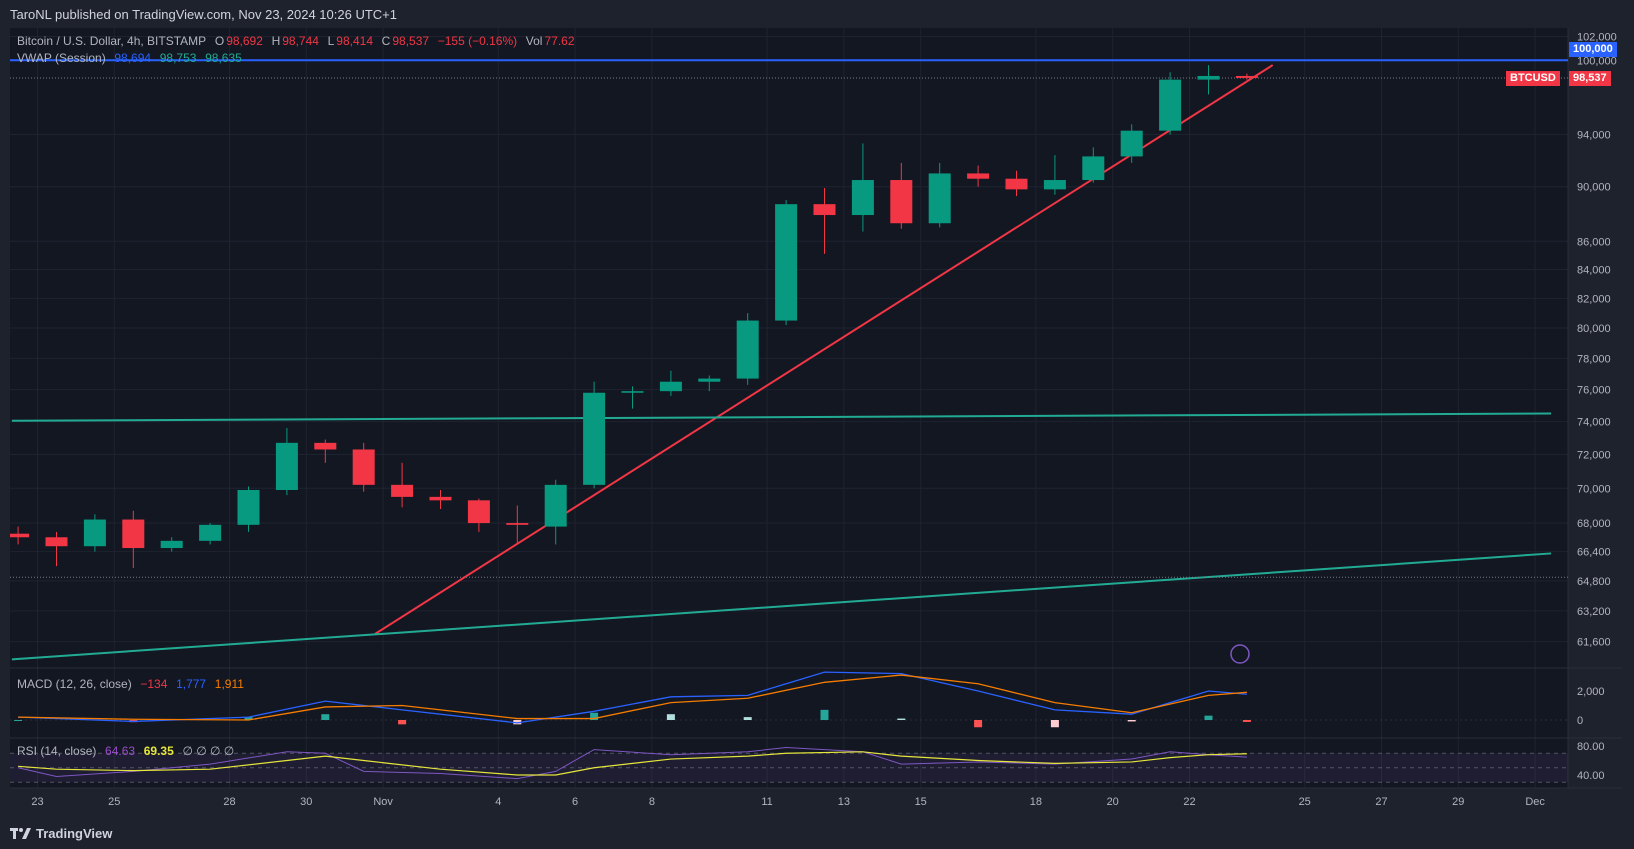 Image resolution: width=1634 pixels, height=849 pixels. What do you see at coordinates (229, 684) in the screenshot?
I see `macd-signal-value: 1,911` at bounding box center [229, 684].